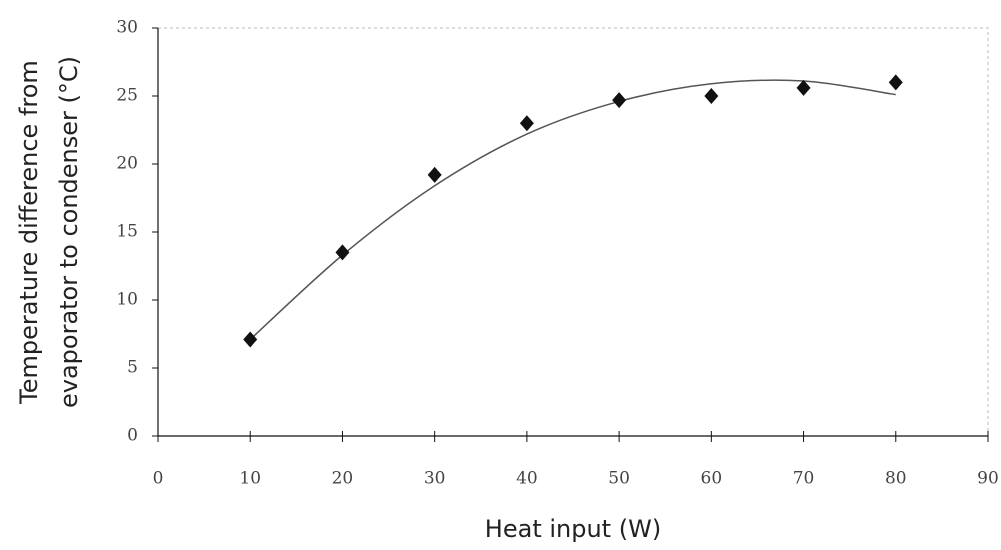  What do you see at coordinates (435, 479) in the screenshot?
I see `x-tick-label: 30` at bounding box center [435, 479].